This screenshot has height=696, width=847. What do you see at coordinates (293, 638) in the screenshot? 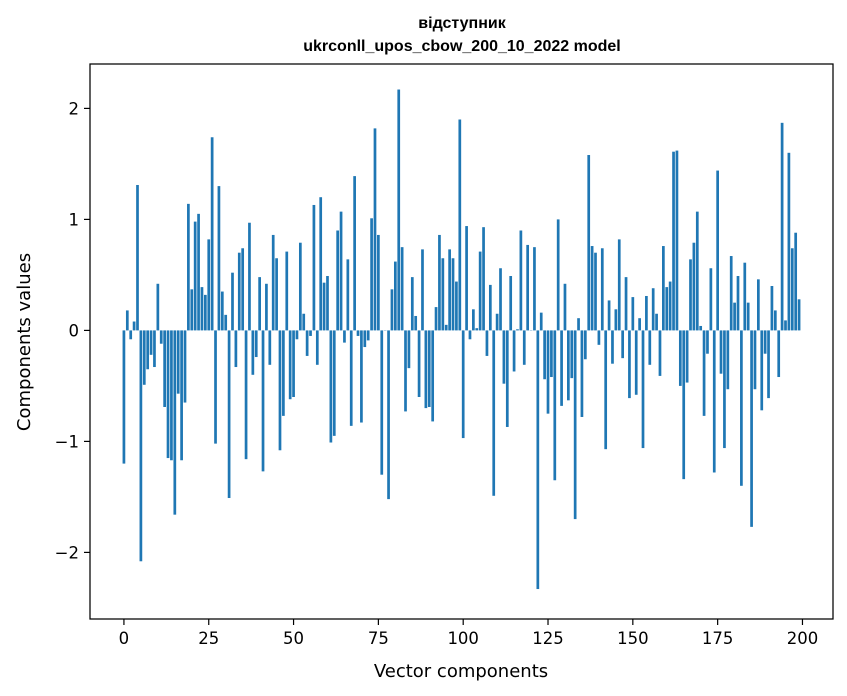
I see `x-tick-label-50: 50` at bounding box center [293, 638].